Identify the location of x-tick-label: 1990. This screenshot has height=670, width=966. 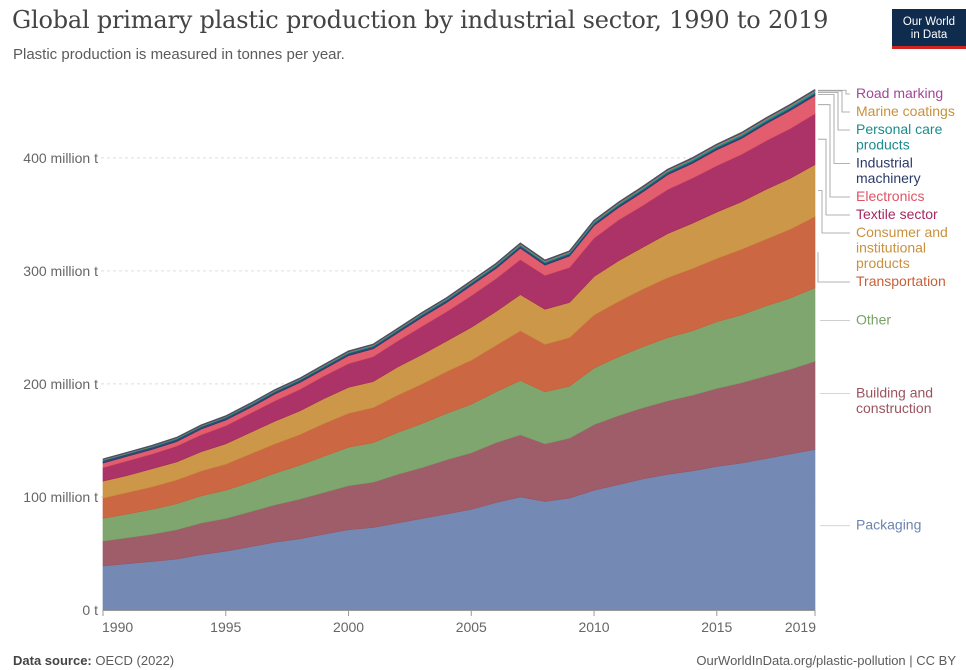
(117, 627).